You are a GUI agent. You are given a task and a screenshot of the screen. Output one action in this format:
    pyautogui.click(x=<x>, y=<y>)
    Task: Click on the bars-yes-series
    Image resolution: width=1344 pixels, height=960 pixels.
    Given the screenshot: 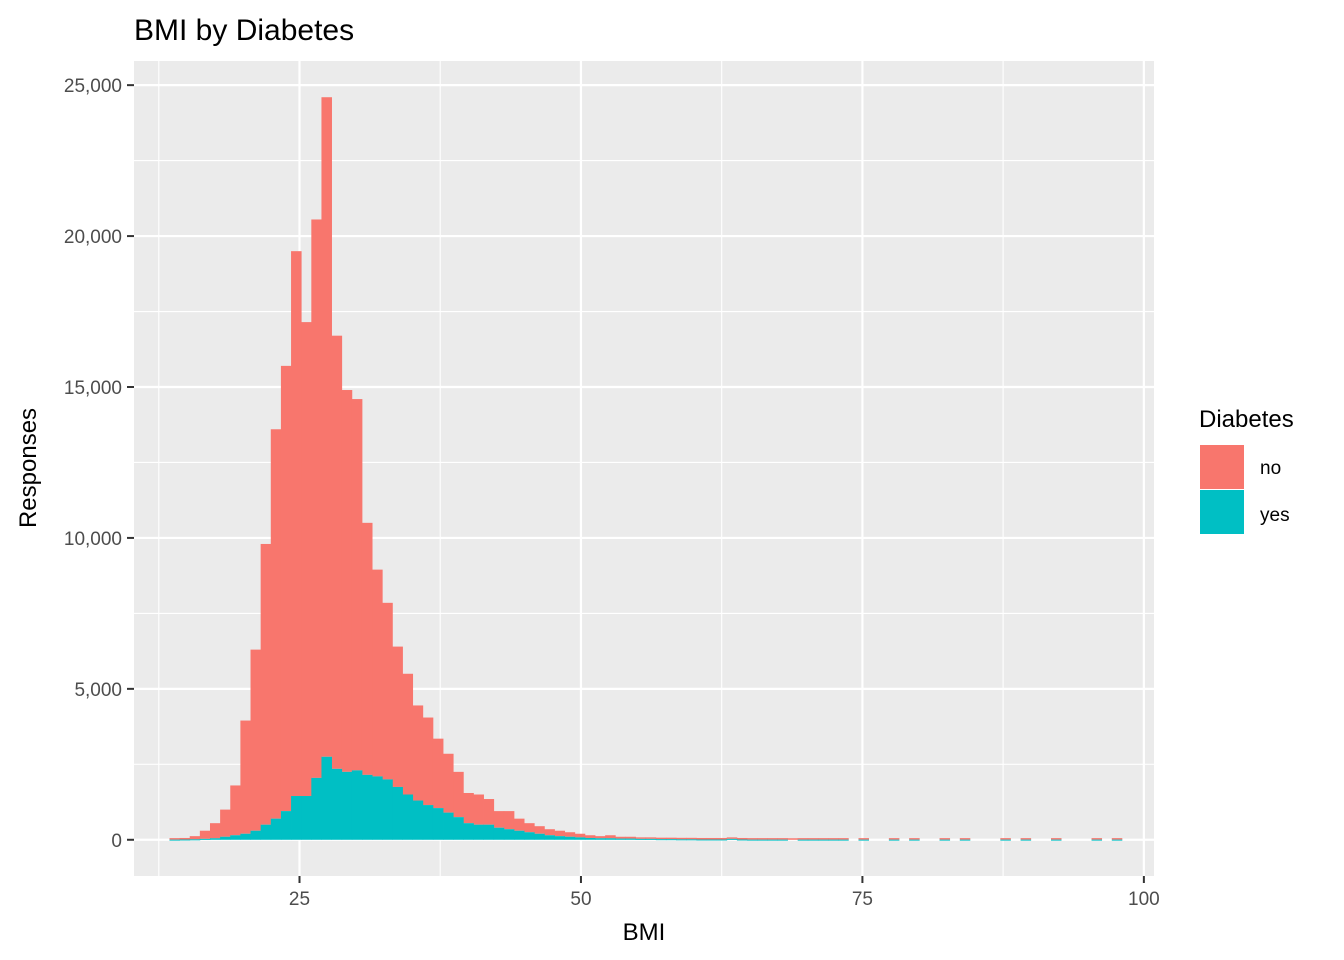 What is the action you would take?
    pyautogui.click(x=646, y=798)
    